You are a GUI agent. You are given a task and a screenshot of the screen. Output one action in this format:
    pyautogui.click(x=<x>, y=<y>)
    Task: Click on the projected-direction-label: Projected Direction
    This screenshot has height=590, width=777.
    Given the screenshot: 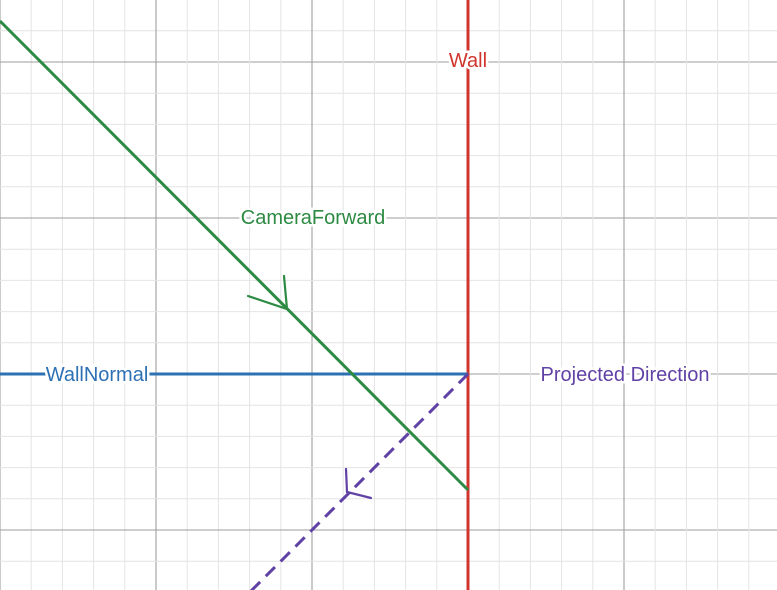 What is the action you would take?
    pyautogui.click(x=625, y=375)
    